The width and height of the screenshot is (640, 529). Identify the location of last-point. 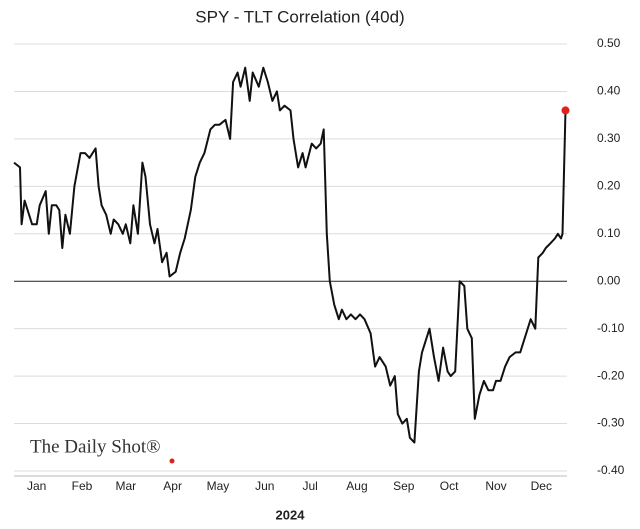
(565, 110).